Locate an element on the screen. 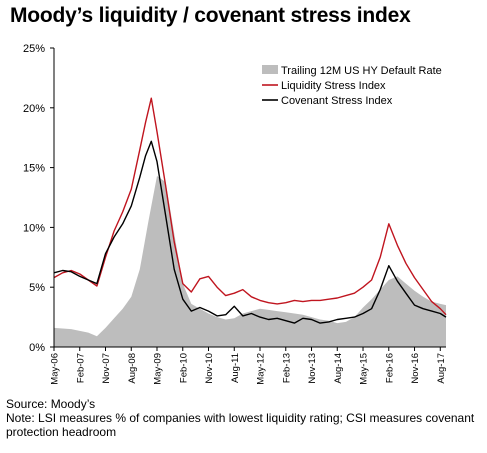 The height and width of the screenshot is (453, 487). x-tick-label: May-12 is located at coordinates (261, 369).